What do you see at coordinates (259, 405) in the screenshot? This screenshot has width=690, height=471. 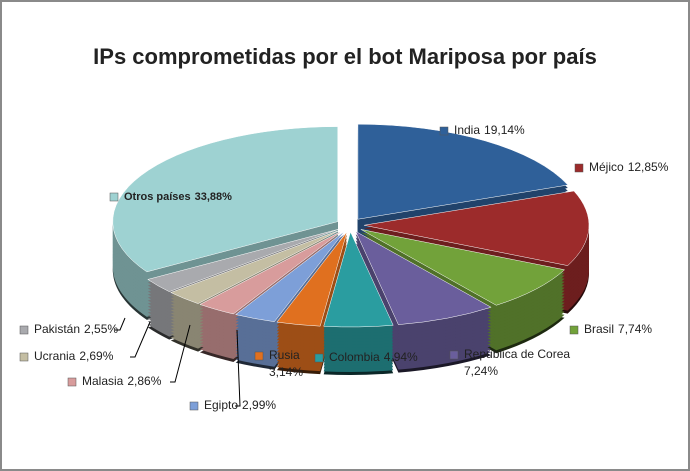 I see `value-label: 2,99%` at bounding box center [259, 405].